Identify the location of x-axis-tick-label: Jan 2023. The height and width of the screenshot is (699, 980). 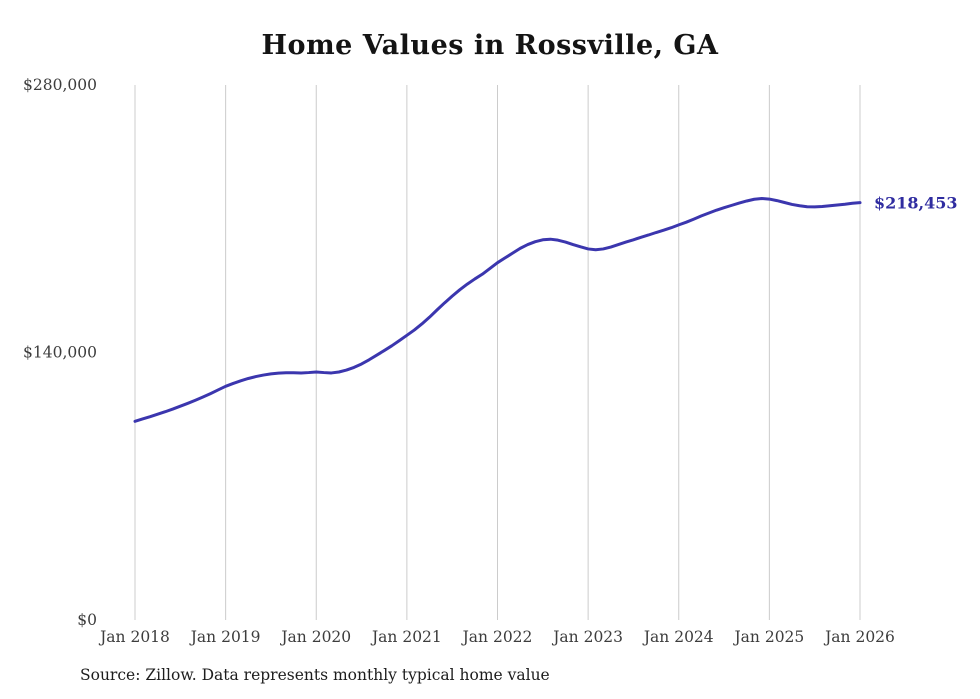
(587, 637).